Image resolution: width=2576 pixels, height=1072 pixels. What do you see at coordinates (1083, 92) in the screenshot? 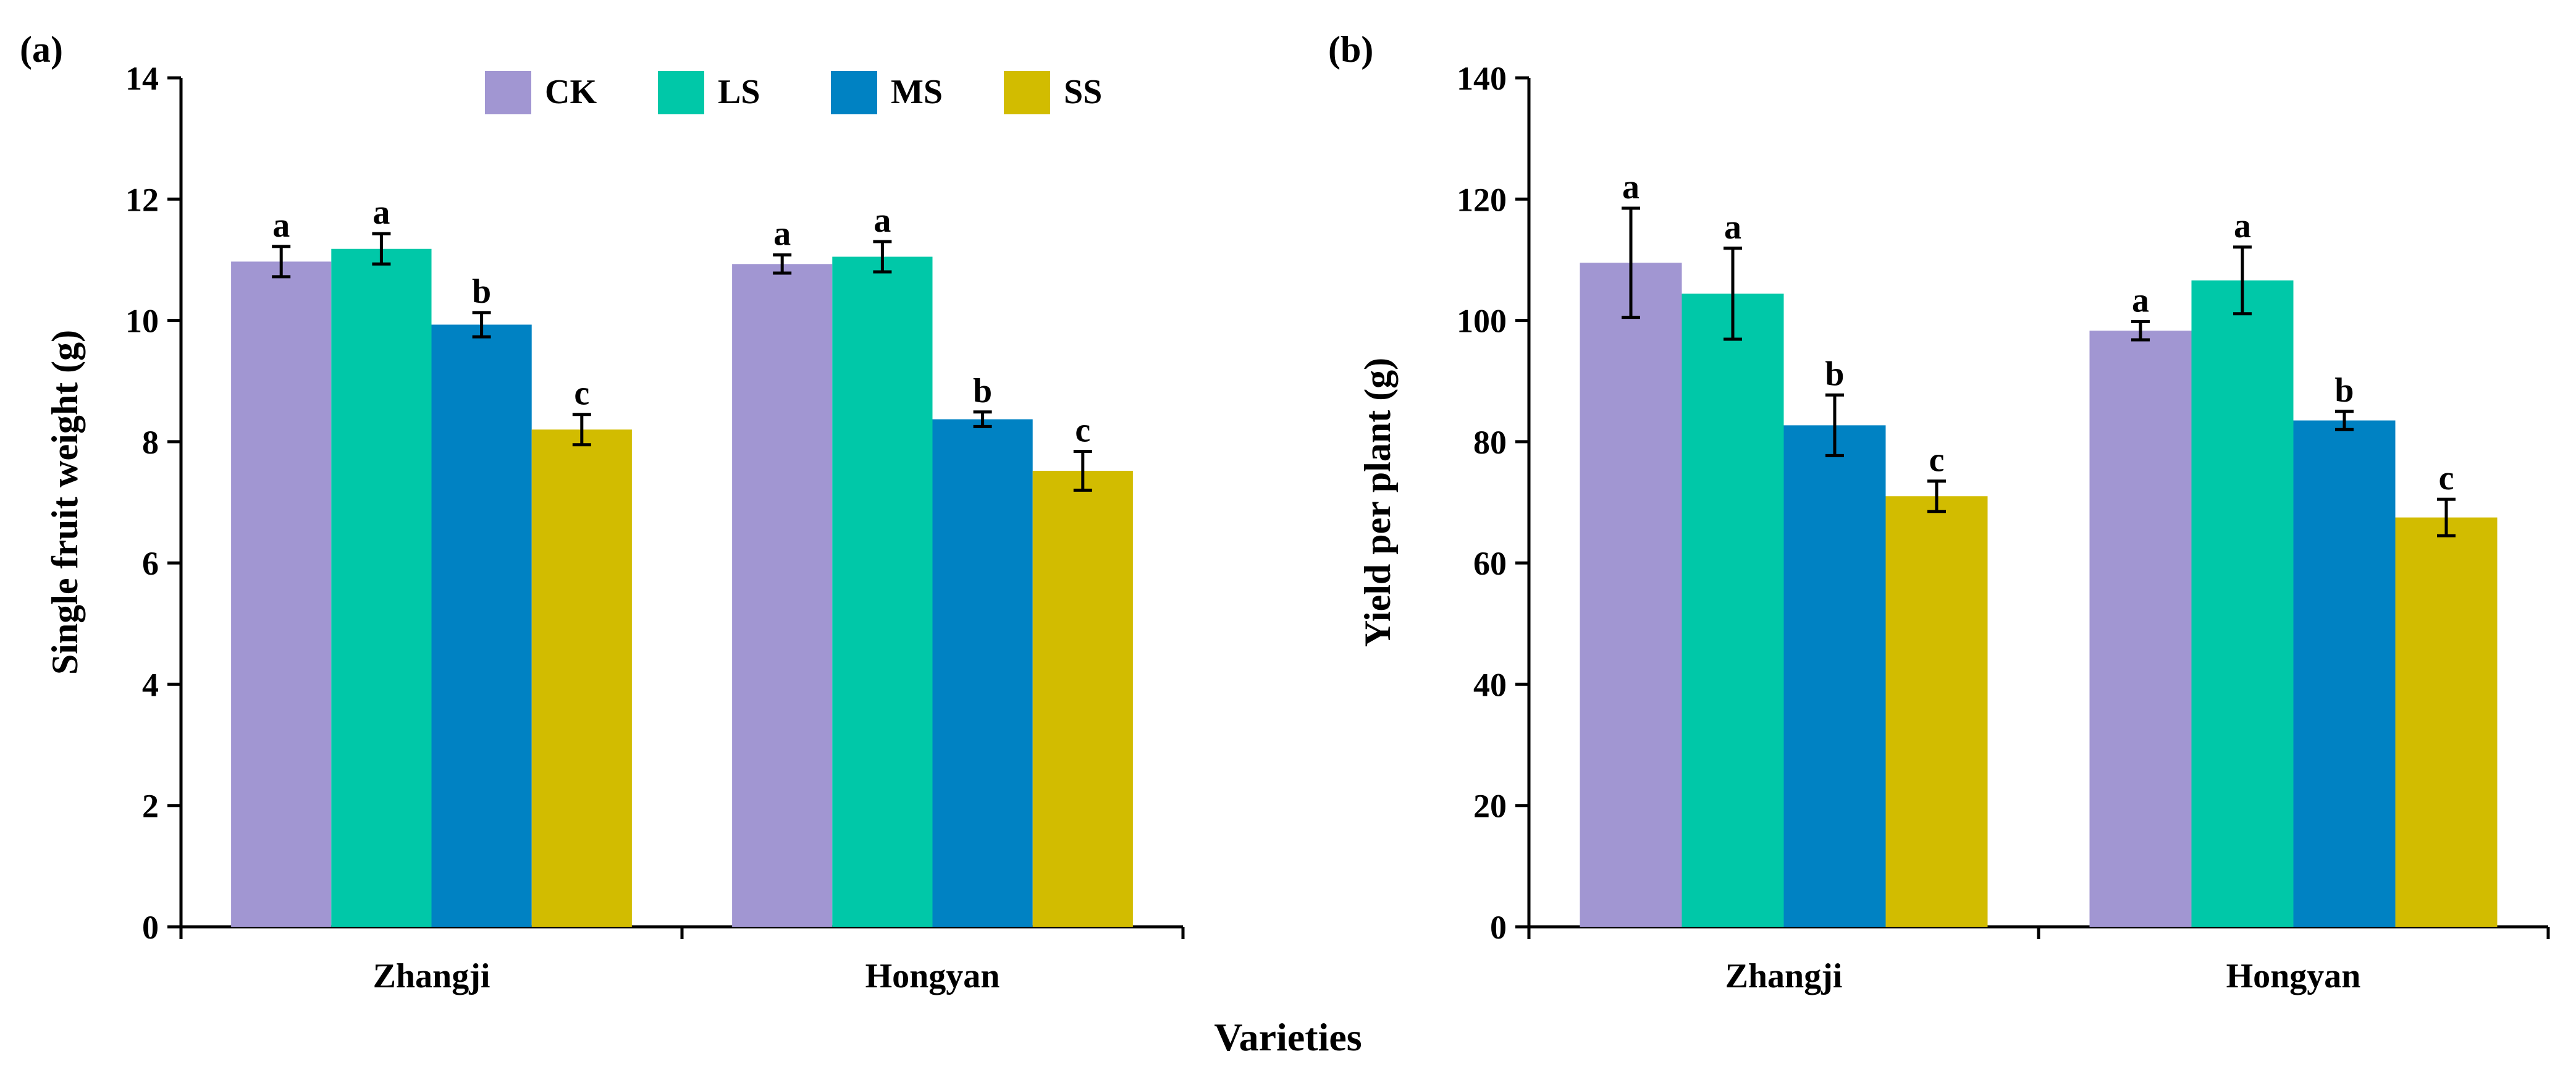
I see `legend-label-ss: SS` at bounding box center [1083, 92].